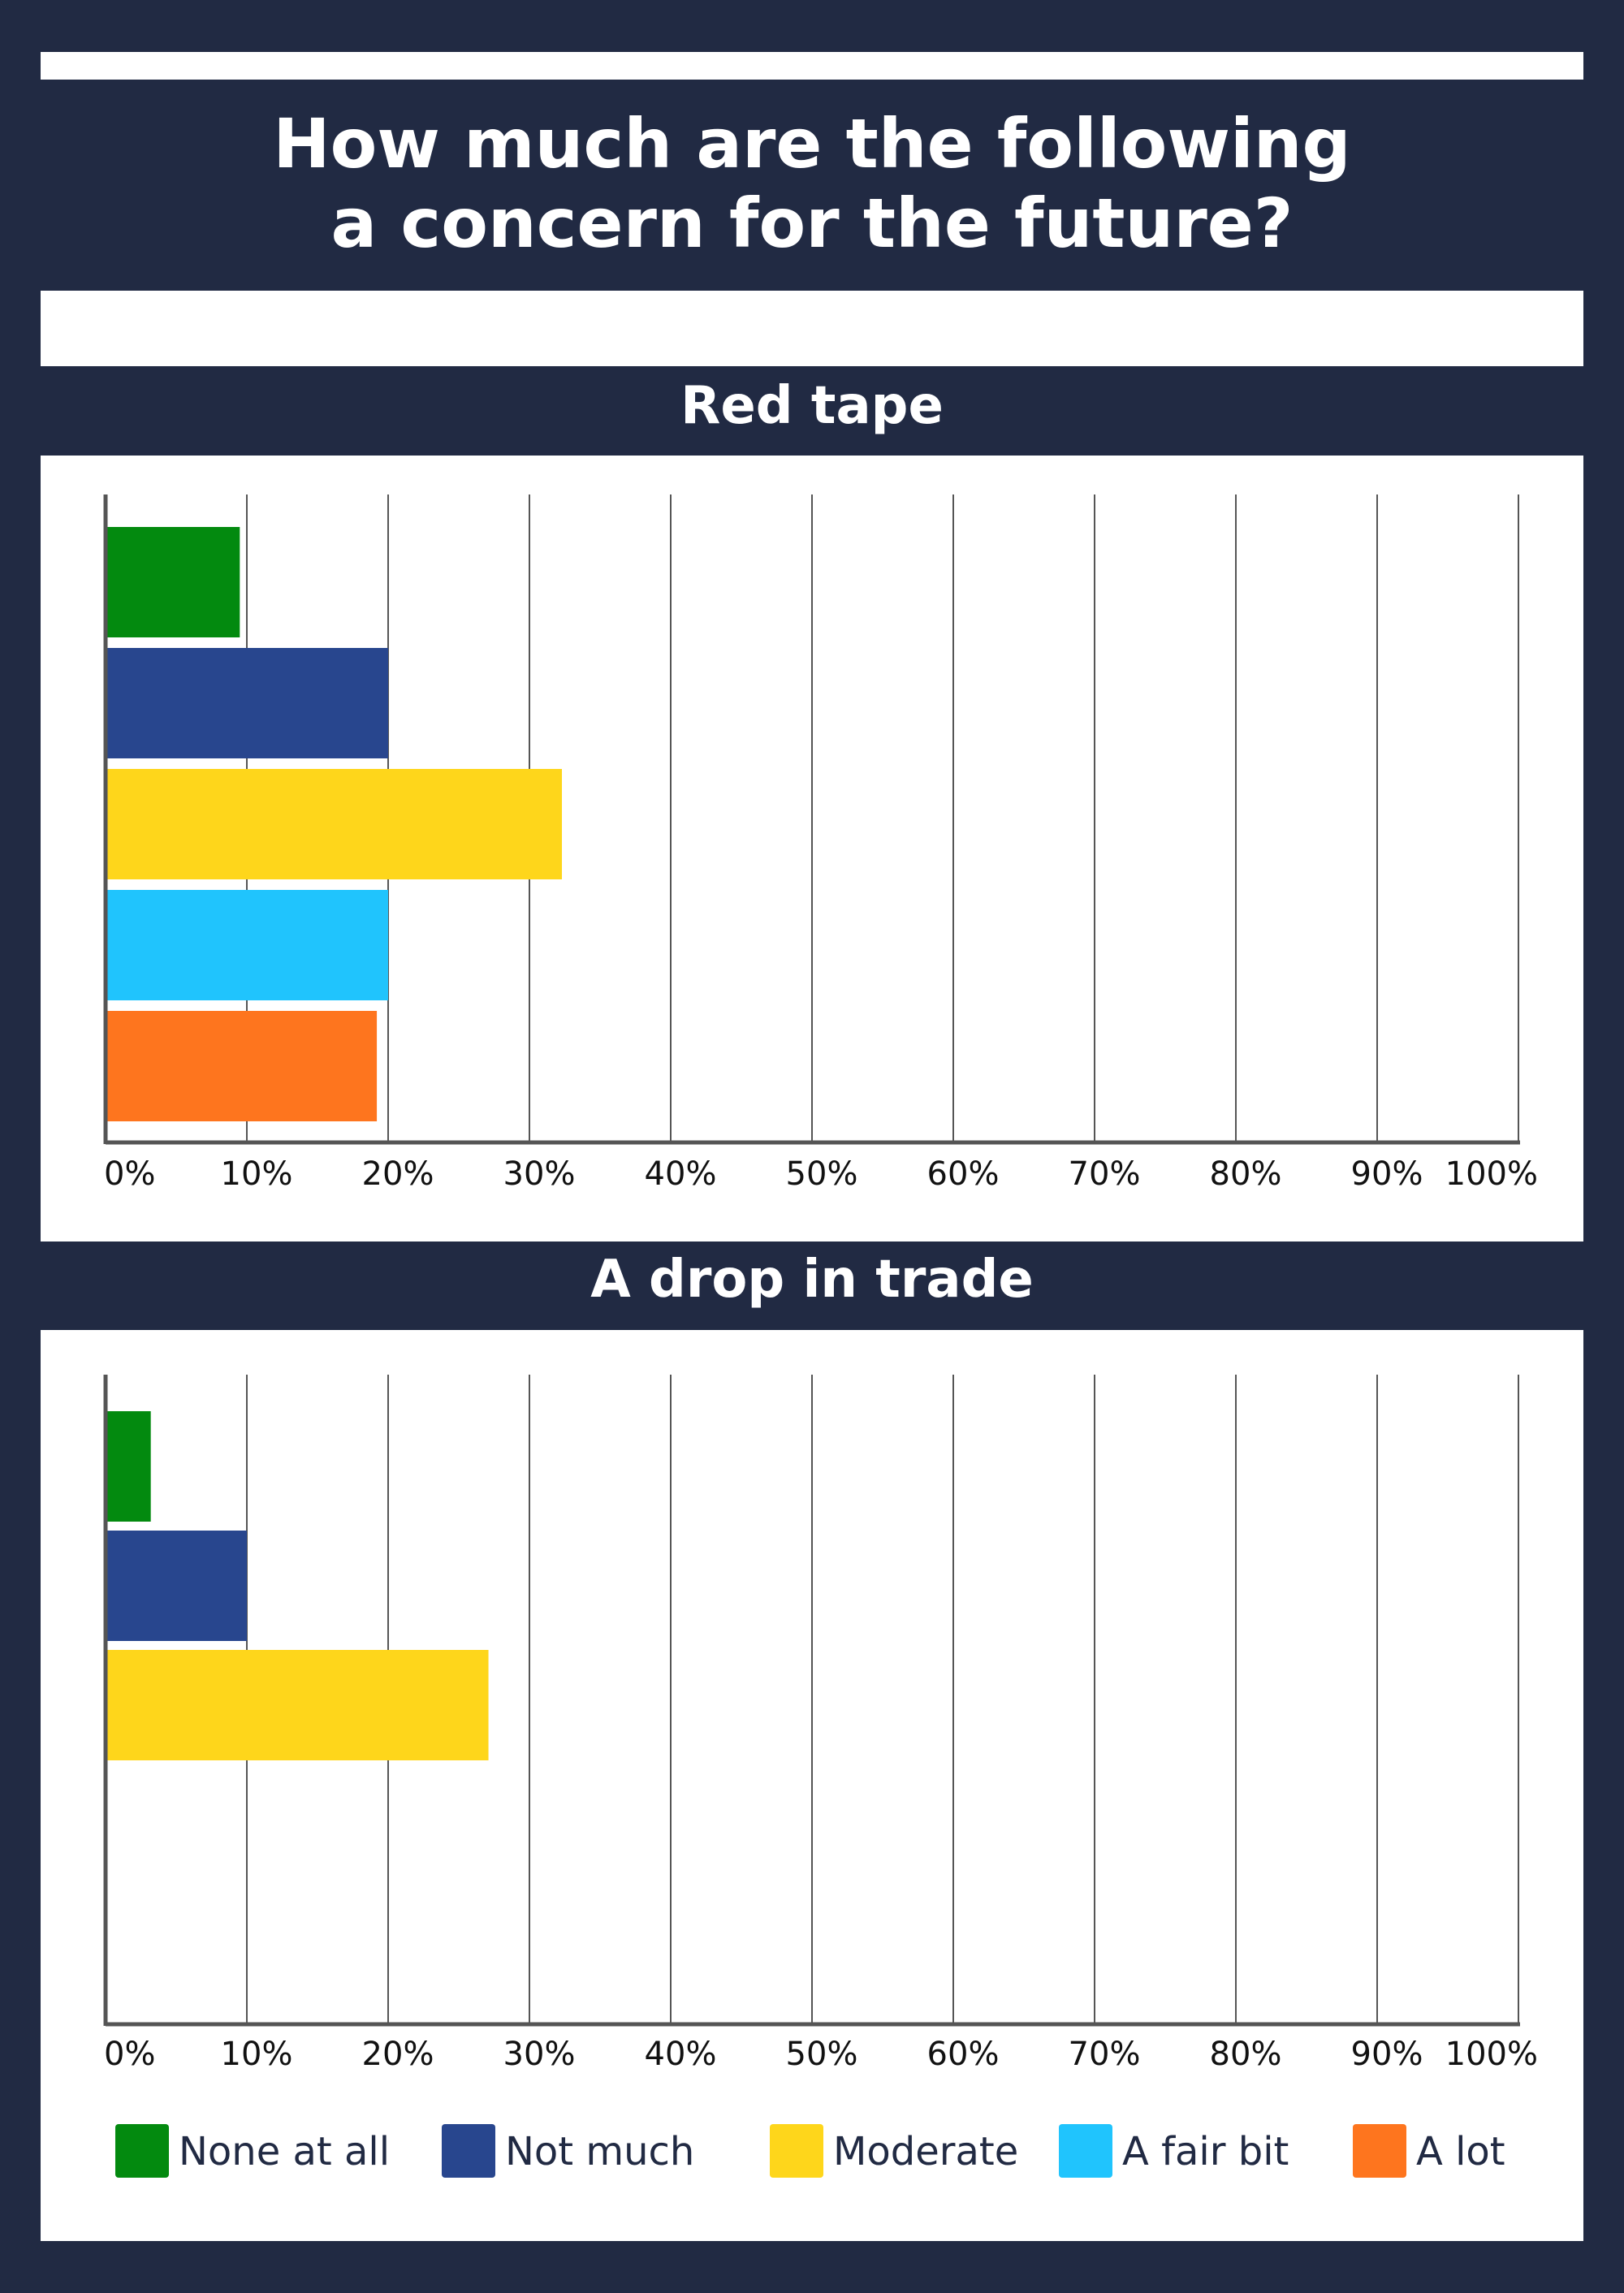 This screenshot has height=2293, width=1624. I want to click on legend-swatch-none-at-all, so click(142, 2151).